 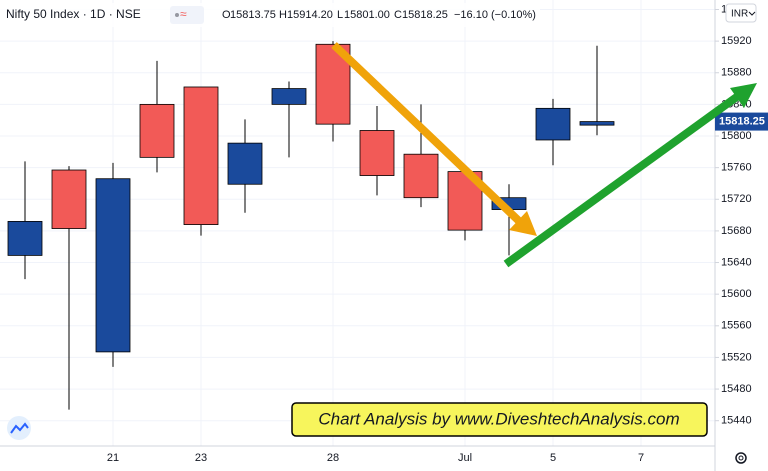 What do you see at coordinates (736, 262) in the screenshot?
I see `y-tick-label: 15640` at bounding box center [736, 262].